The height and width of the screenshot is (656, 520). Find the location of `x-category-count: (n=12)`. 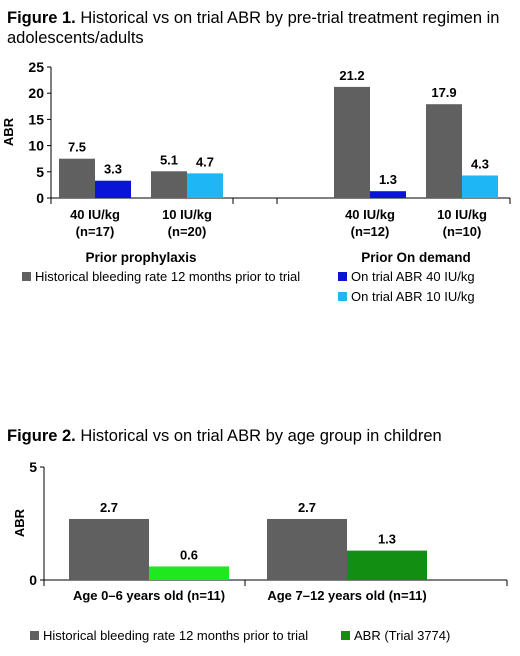

x-category-count: (n=12) is located at coordinates (370, 231).